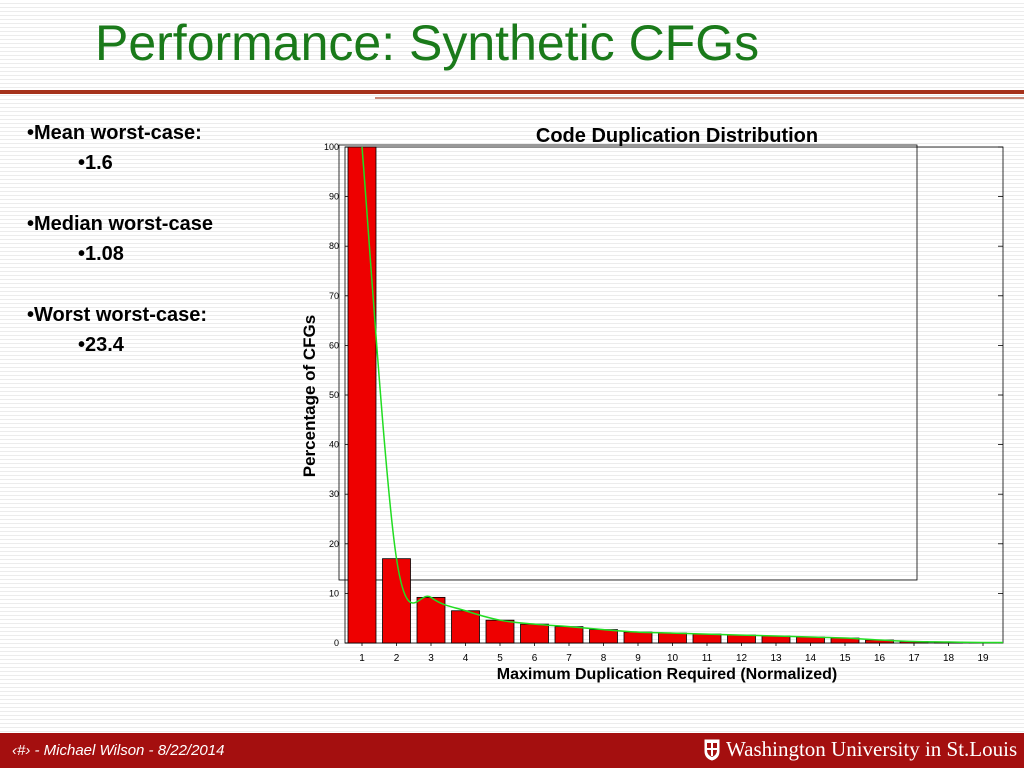  Describe the element at coordinates (334, 445) in the screenshot. I see `y-tick-label: 40` at that location.